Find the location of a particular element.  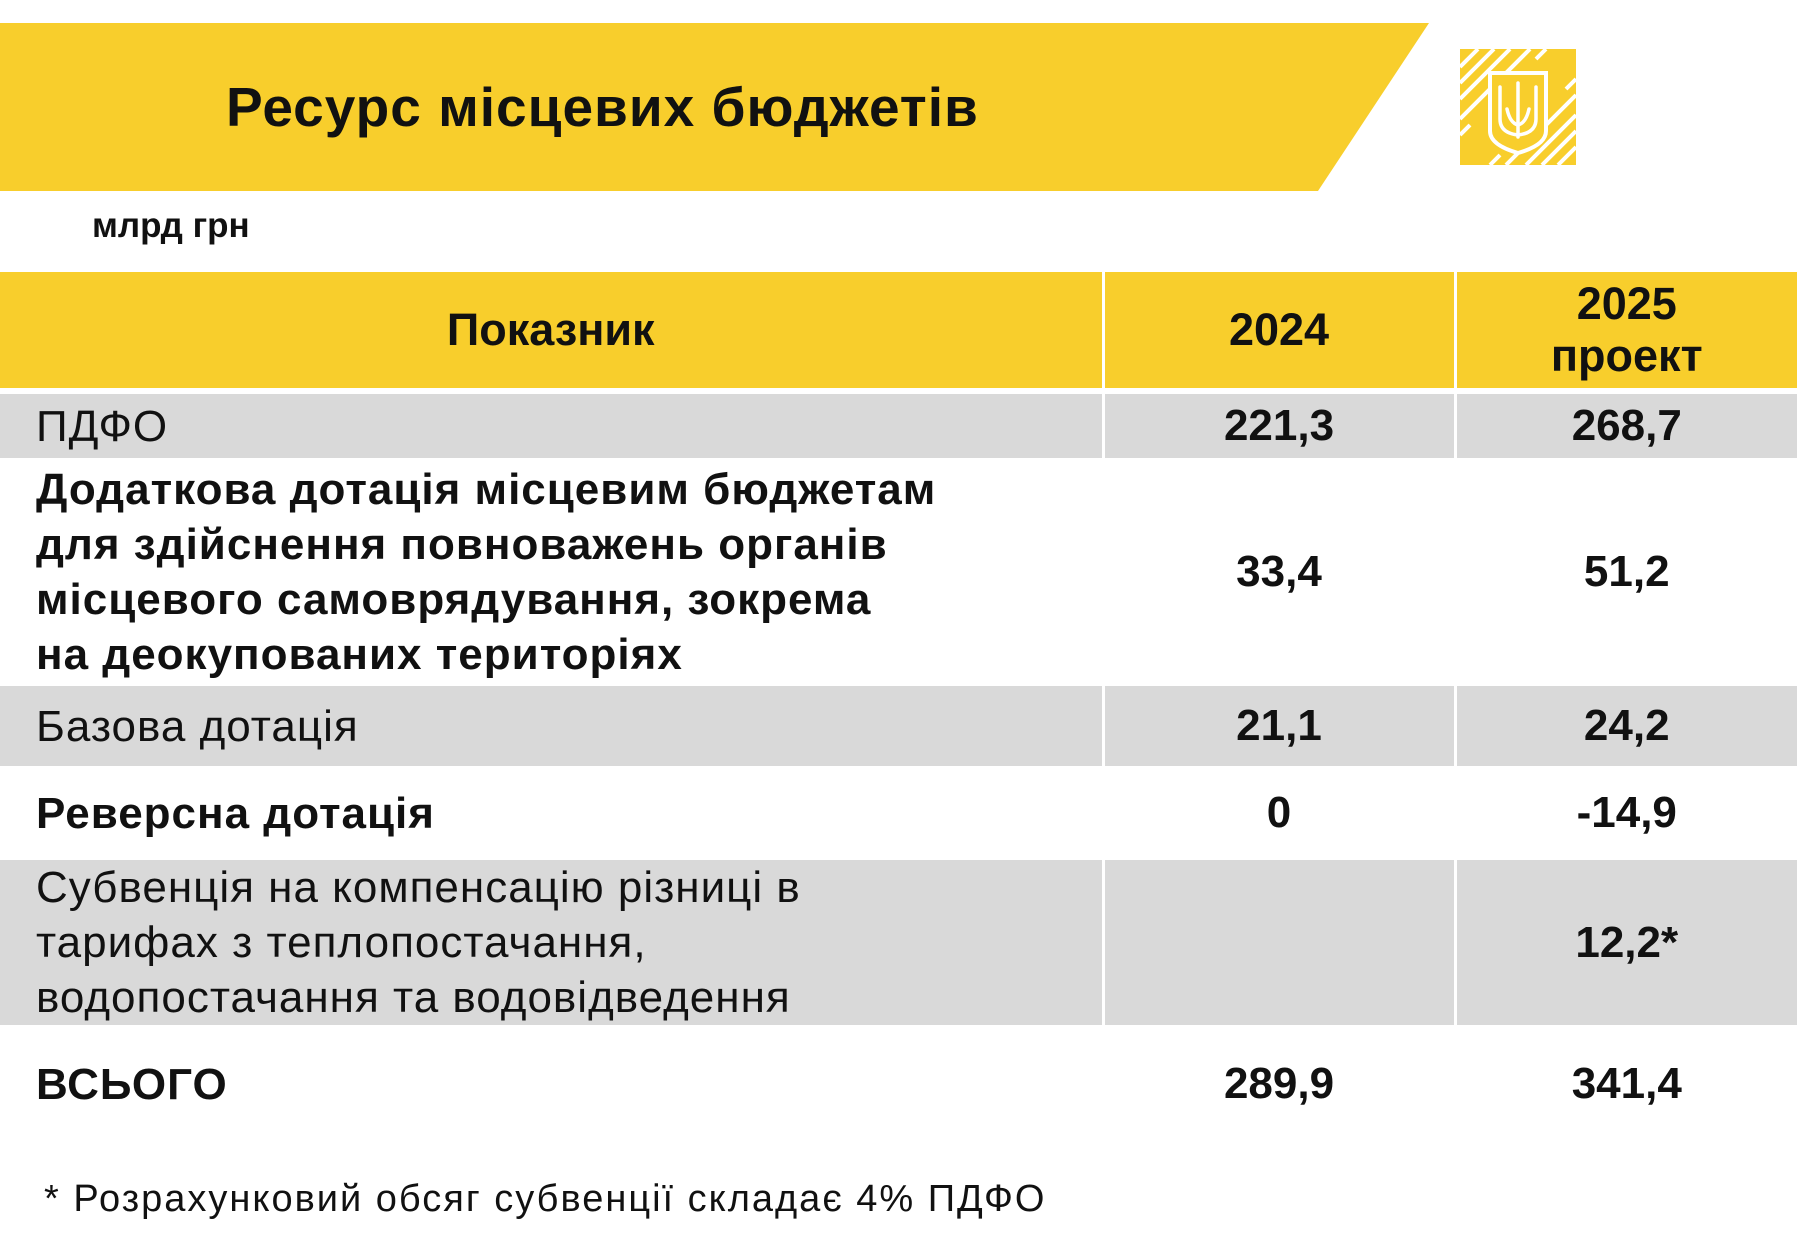

unit-label: млрд грн is located at coordinates (171, 225).